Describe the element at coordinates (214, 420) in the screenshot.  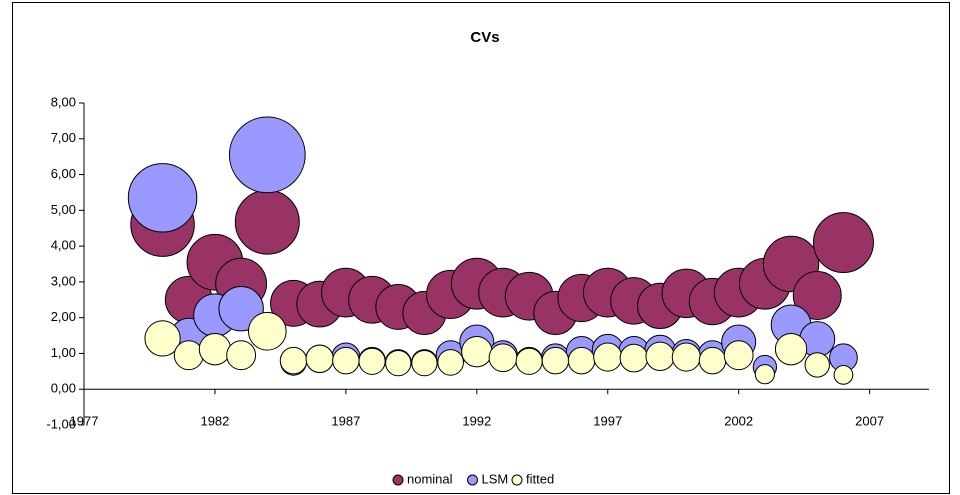
I see `x-tick-label: 1982` at that location.